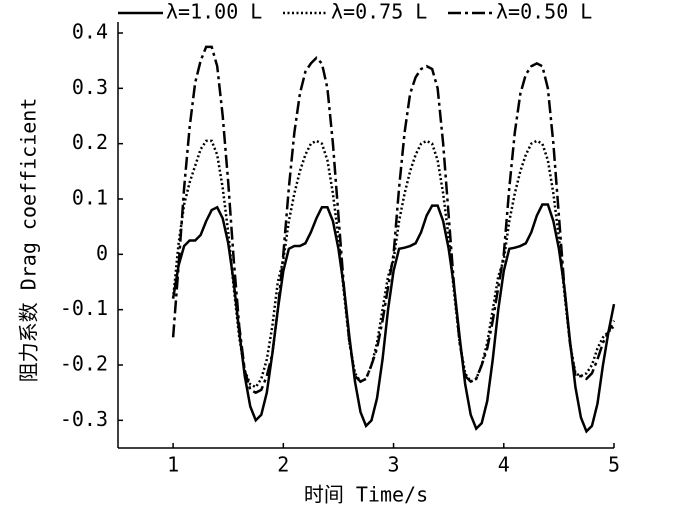 This screenshot has height=521, width=700. I want to click on y-tick-label: 0.3, so click(90, 87).